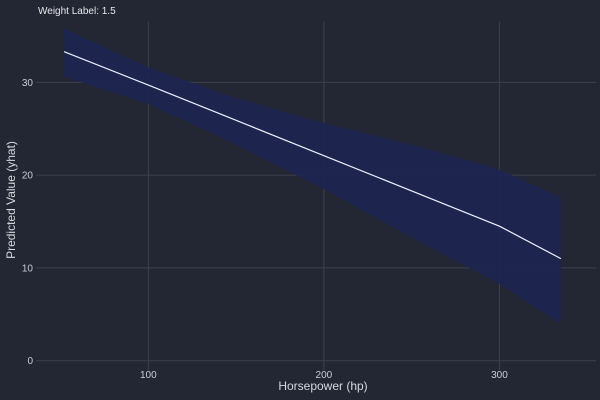  I want to click on x-tick-label-2: 300, so click(499, 375).